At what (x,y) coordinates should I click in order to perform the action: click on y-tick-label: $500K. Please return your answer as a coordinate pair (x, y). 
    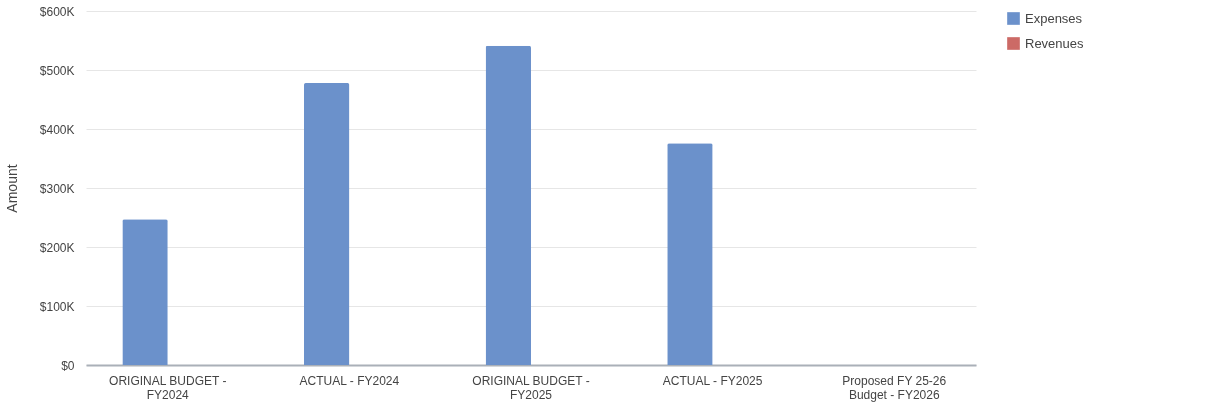
    Looking at the image, I should click on (57, 70).